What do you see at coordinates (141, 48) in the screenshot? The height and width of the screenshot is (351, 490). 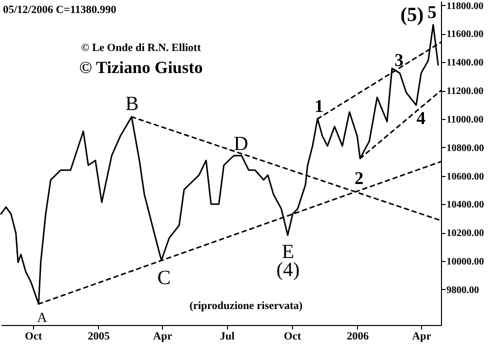 I see `annotation: © Le Onde di R.N. Elliott` at bounding box center [141, 48].